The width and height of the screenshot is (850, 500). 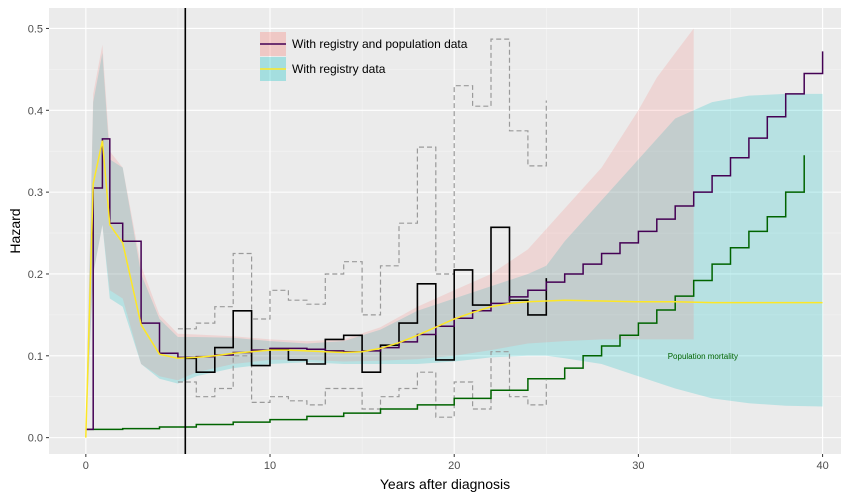 What do you see at coordinates (822, 466) in the screenshot?
I see `x-tick-label: 40` at bounding box center [822, 466].